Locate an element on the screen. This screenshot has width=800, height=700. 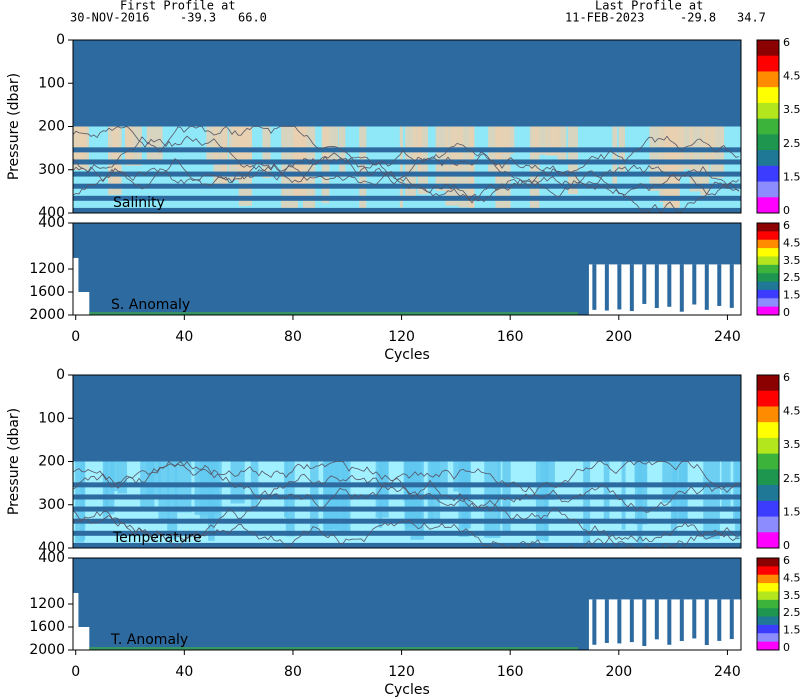
colorbar-frame is located at coordinates (768, 126).